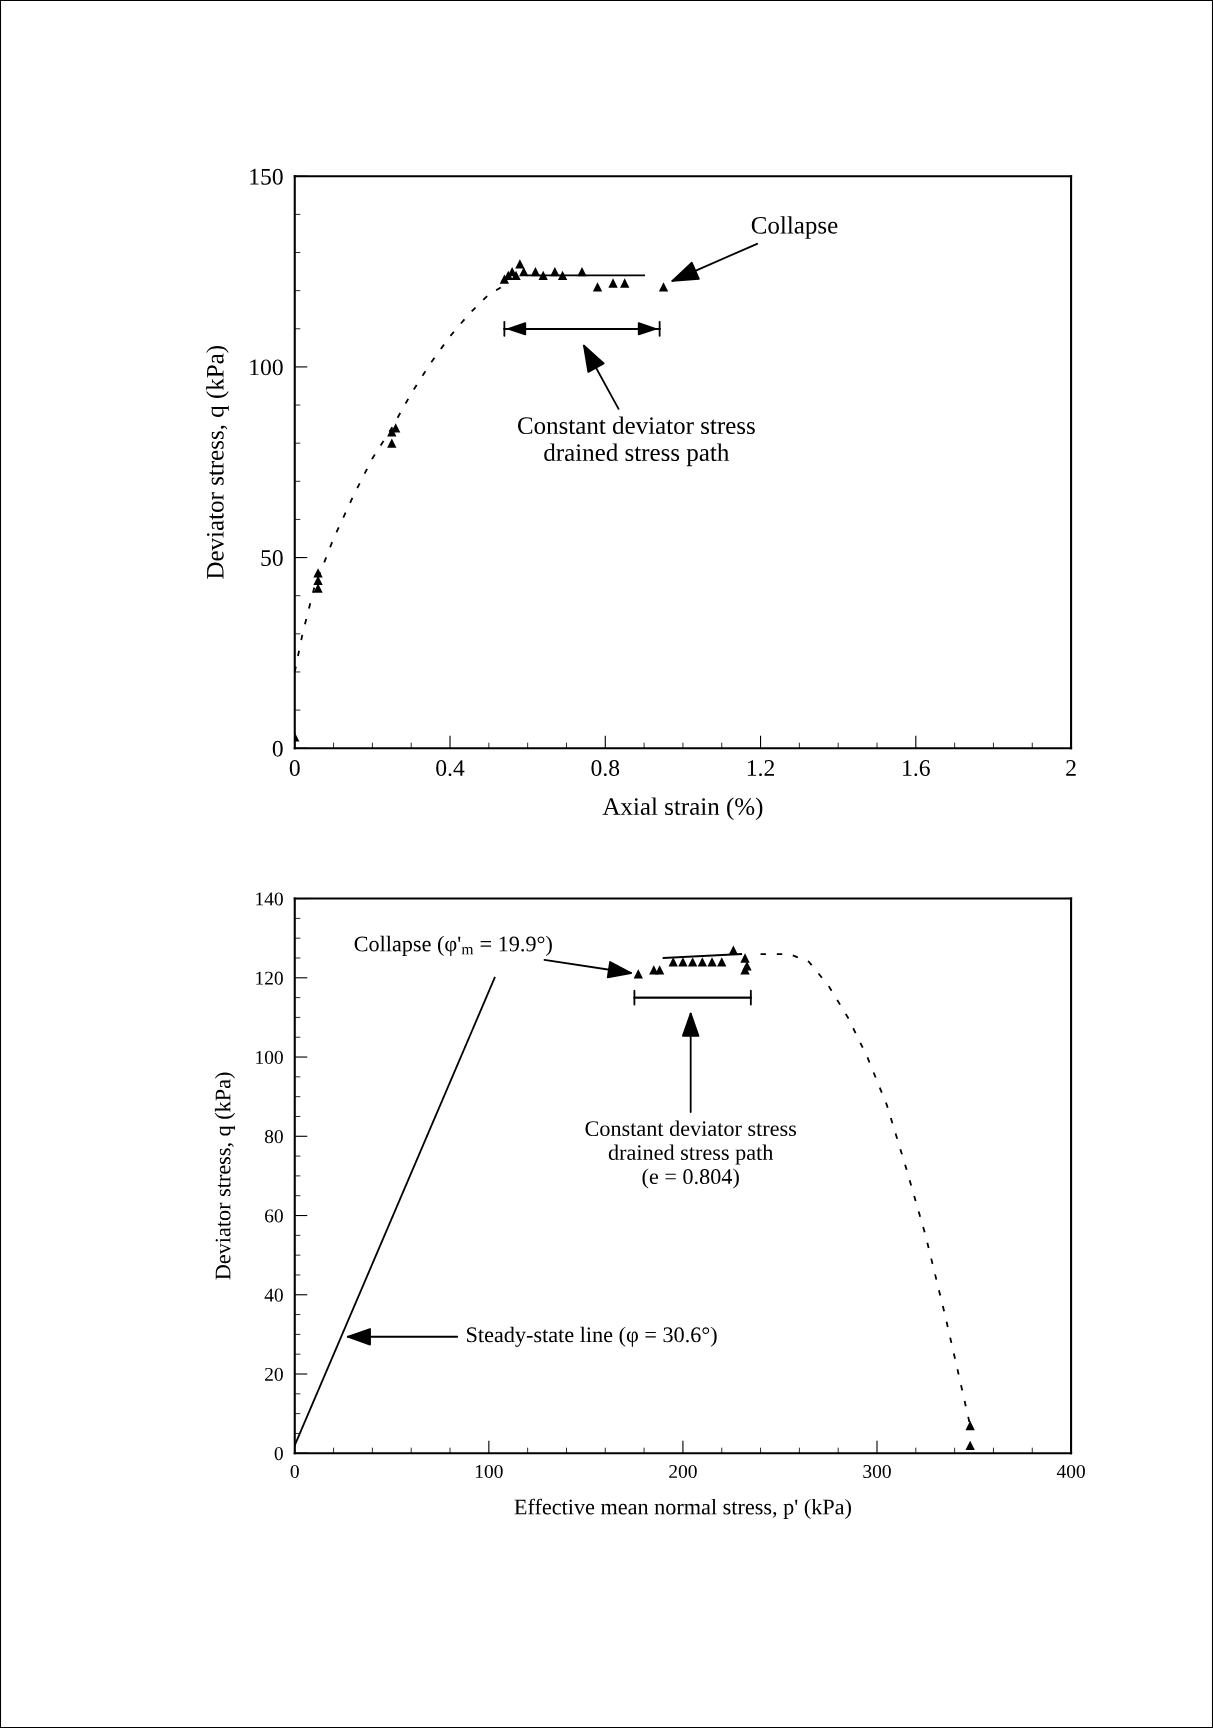 Image resolution: width=1213 pixels, height=1728 pixels. What do you see at coordinates (605, 768) in the screenshot?
I see `x-tick-label: 0.8` at bounding box center [605, 768].